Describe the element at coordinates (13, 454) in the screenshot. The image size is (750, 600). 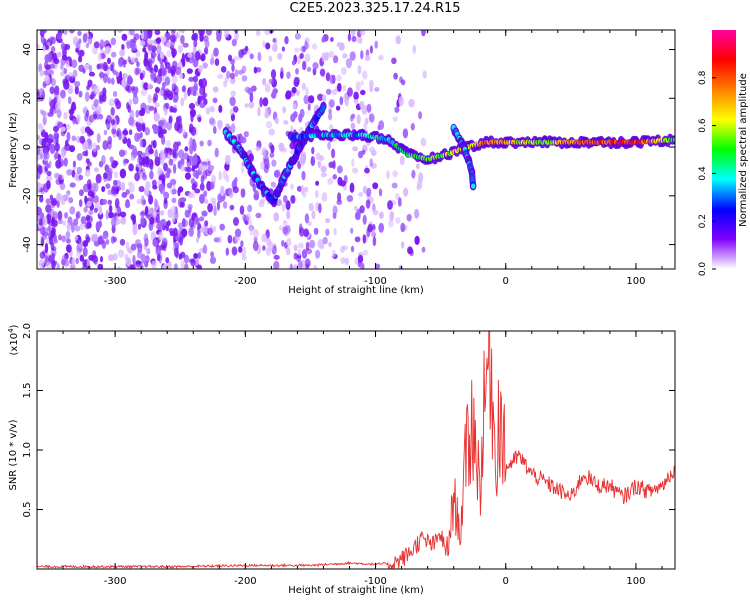
I see `snr-y-axis-label: SNR (10 * v/v)` at that location.